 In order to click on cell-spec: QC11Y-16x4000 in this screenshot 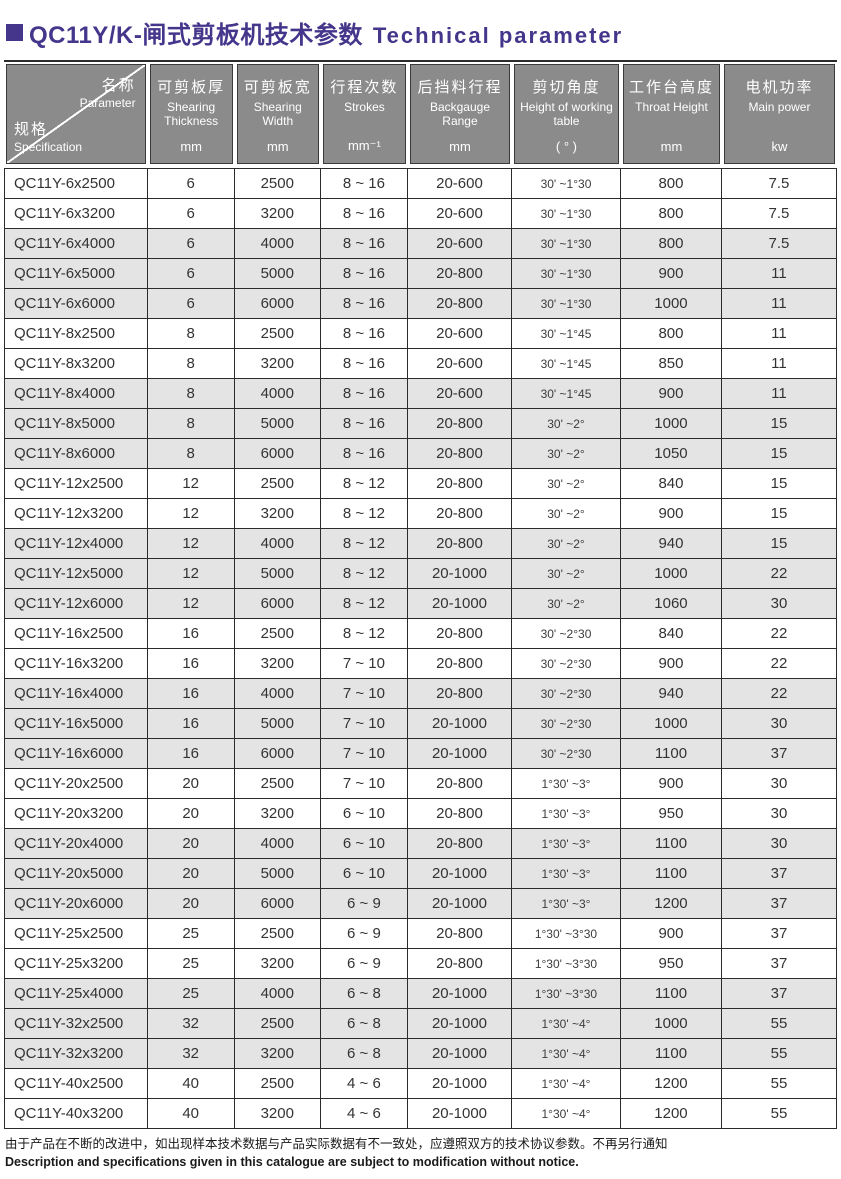, I will do `click(76, 694)`.